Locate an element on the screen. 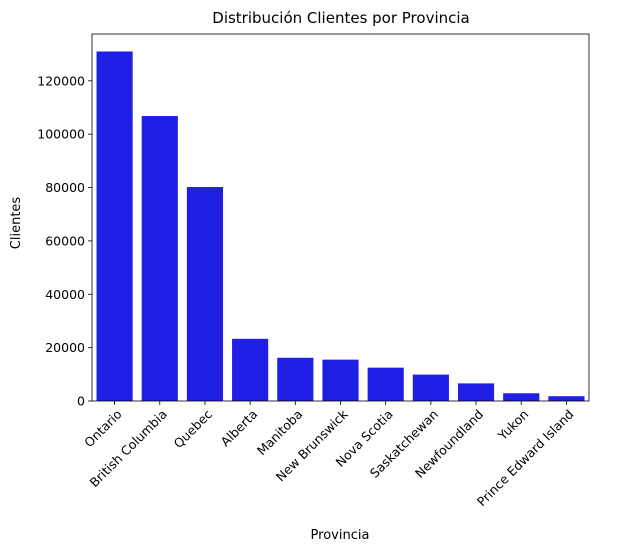 This screenshot has height=552, width=632. x-tick-label: Quebec is located at coordinates (193, 428).